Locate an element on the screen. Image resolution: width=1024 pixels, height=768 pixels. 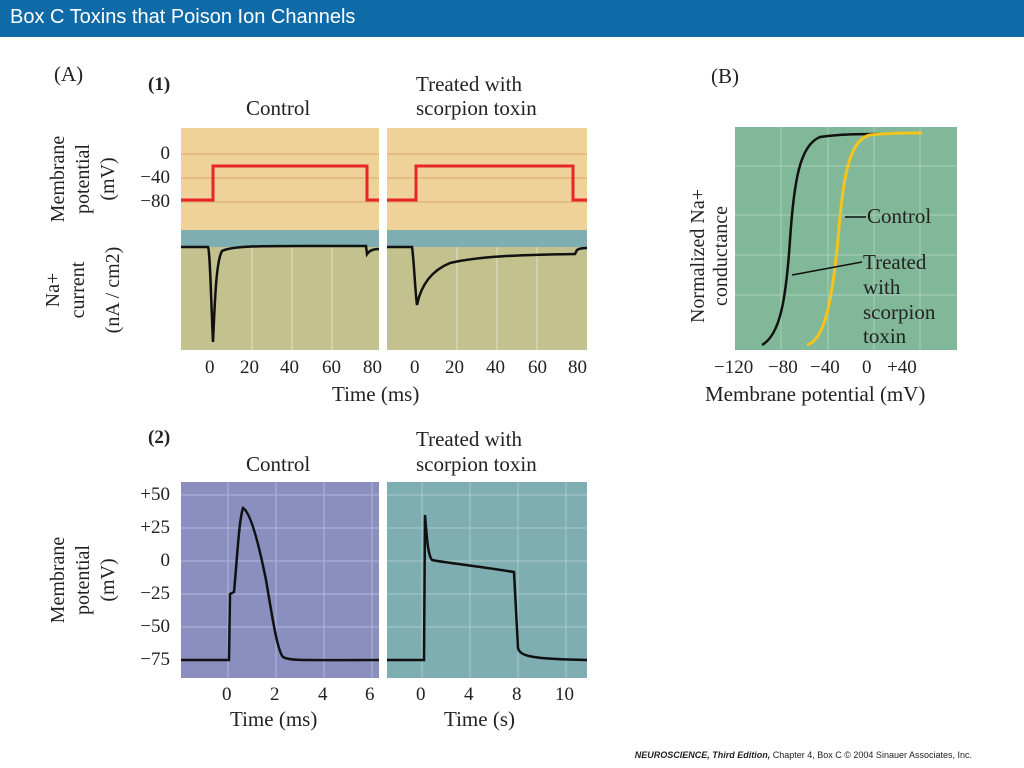
a2-control-title: Control is located at coordinates (278, 464).